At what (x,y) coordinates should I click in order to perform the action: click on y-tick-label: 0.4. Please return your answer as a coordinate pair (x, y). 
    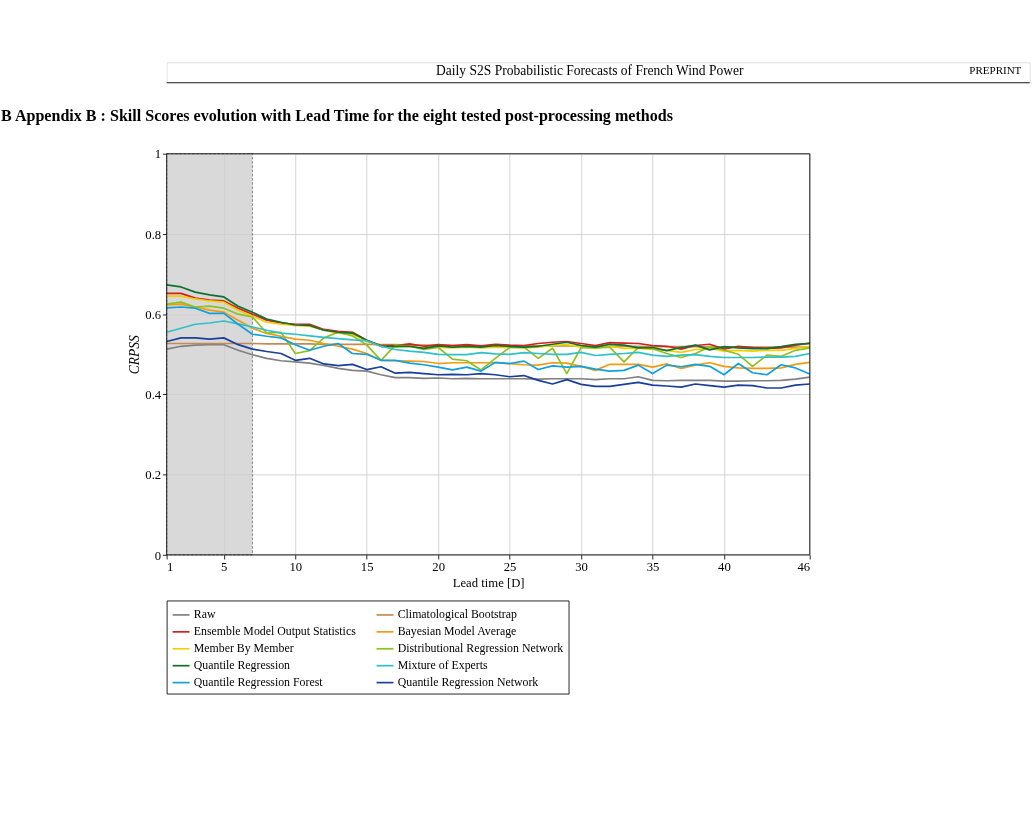
    Looking at the image, I should click on (153, 395).